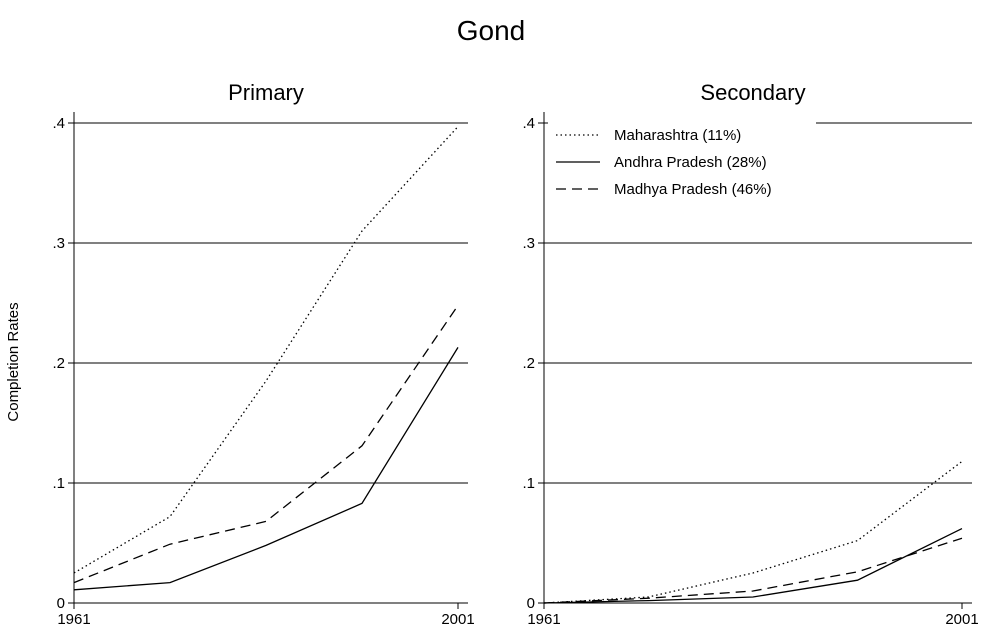 This screenshot has height=644, width=982. I want to click on panel-title-primary: Primary, so click(266, 92).